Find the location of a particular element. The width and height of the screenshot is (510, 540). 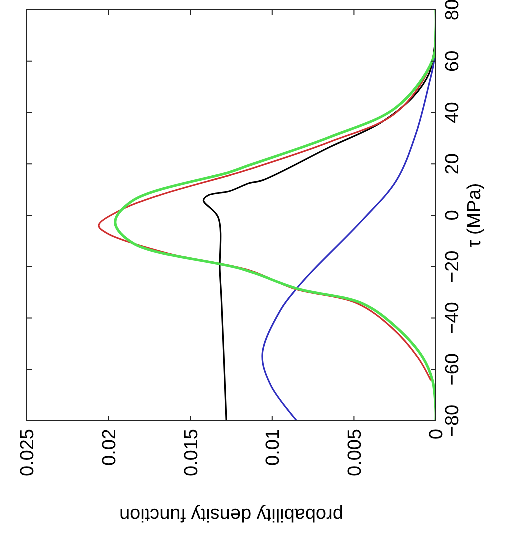

x-axis-title: probability density function is located at coordinates (232, 514).